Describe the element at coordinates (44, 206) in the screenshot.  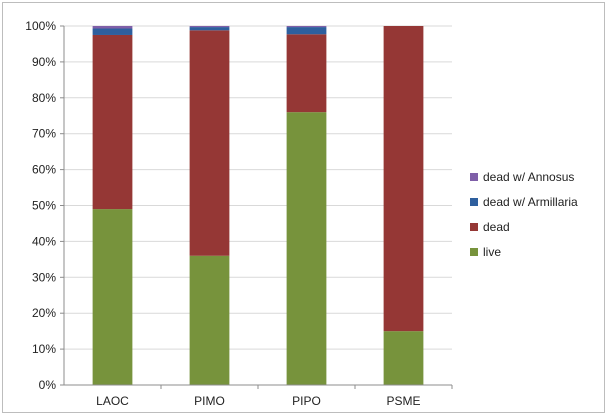
I see `y-tick-label: 50%` at that location.